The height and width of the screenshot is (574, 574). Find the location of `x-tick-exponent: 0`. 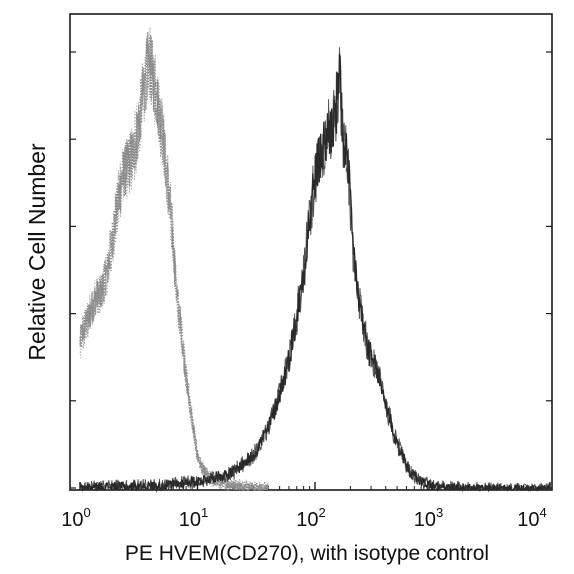

x-tick-exponent: 0 is located at coordinates (87, 512).